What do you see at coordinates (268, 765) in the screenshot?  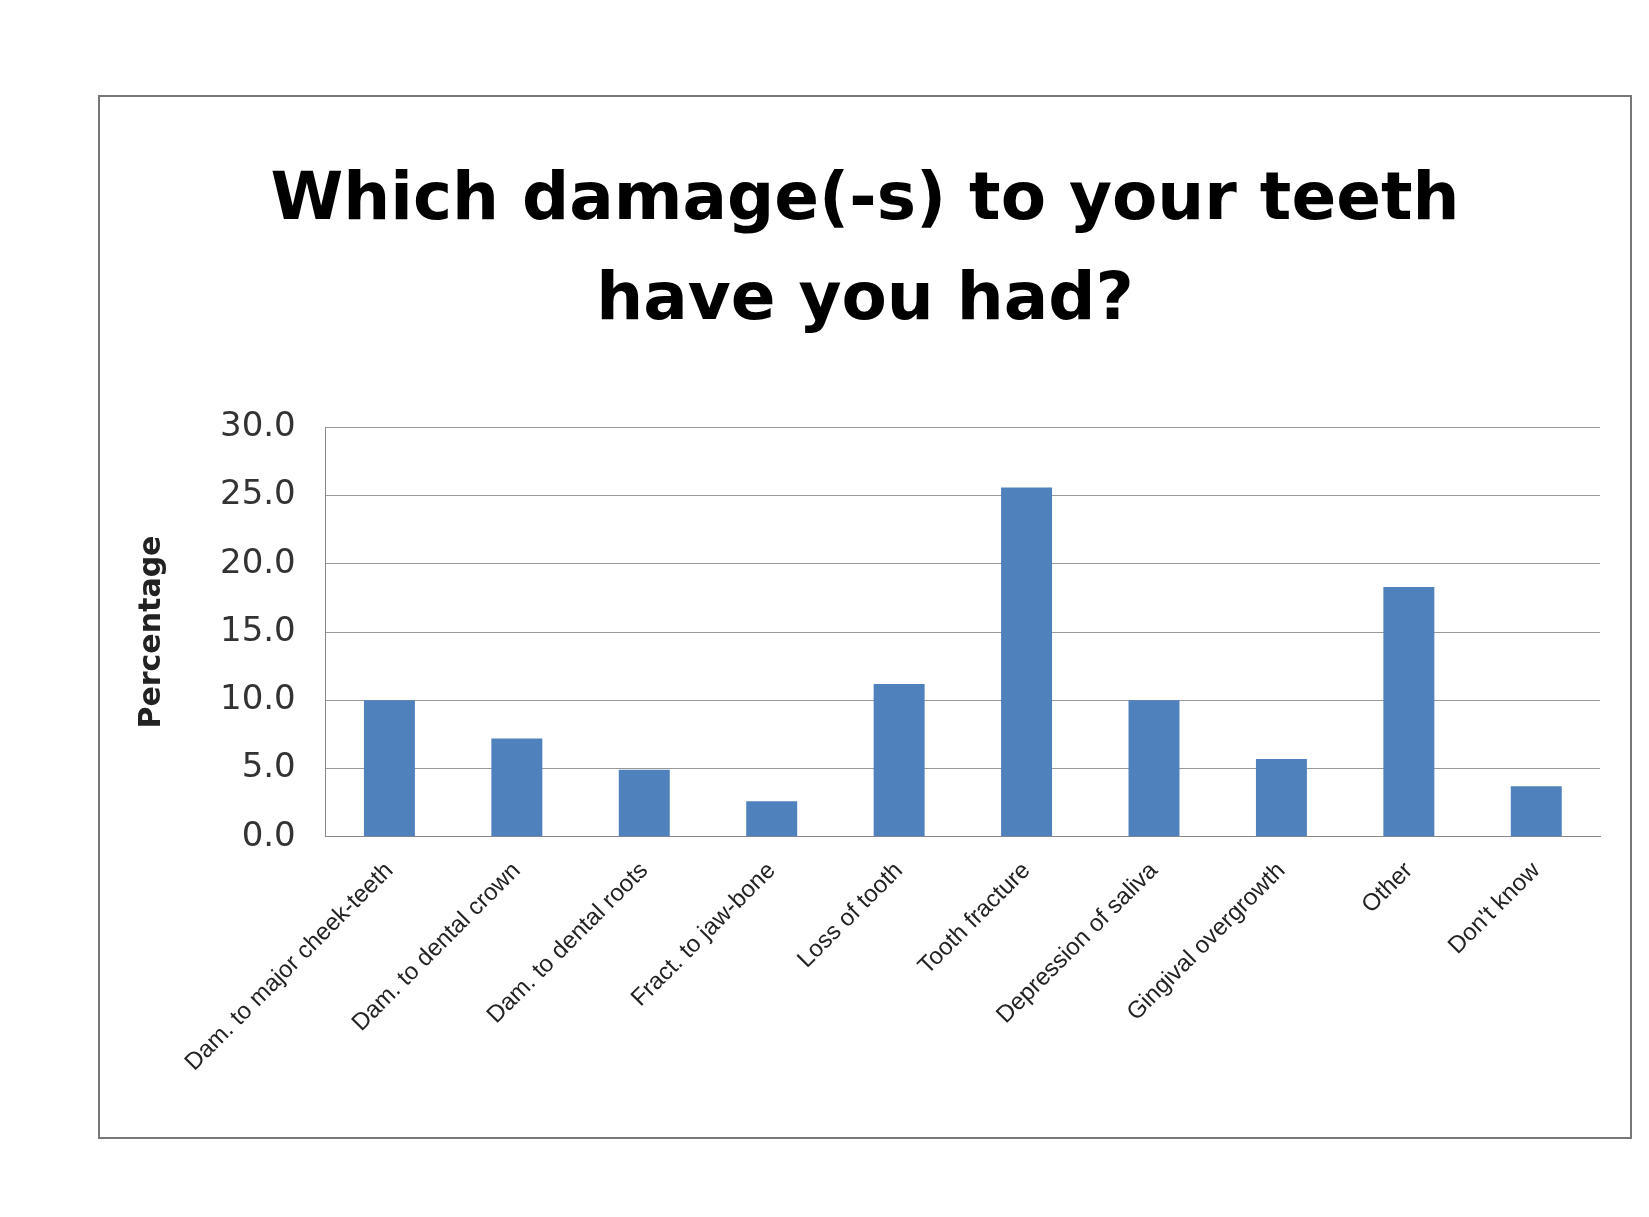 I see `y-tick-label: 5.0` at bounding box center [268, 765].